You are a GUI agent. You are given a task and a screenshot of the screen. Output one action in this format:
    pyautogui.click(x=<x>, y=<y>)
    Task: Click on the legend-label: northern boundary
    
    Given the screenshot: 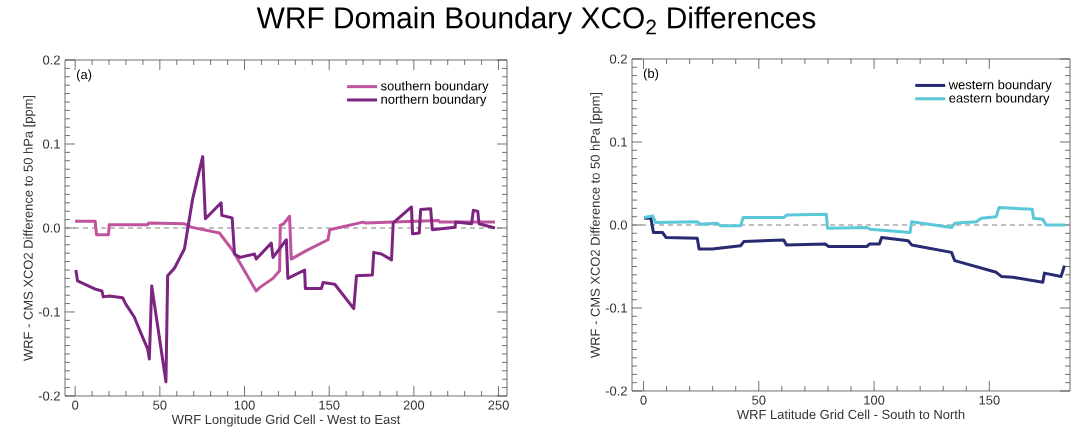 What is the action you would take?
    pyautogui.click(x=434, y=100)
    